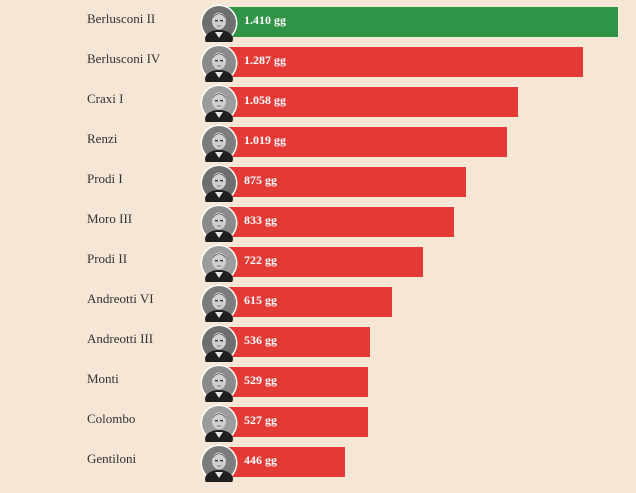 This screenshot has height=493, width=636. I want to click on value-label: 833 gg, so click(260, 220).